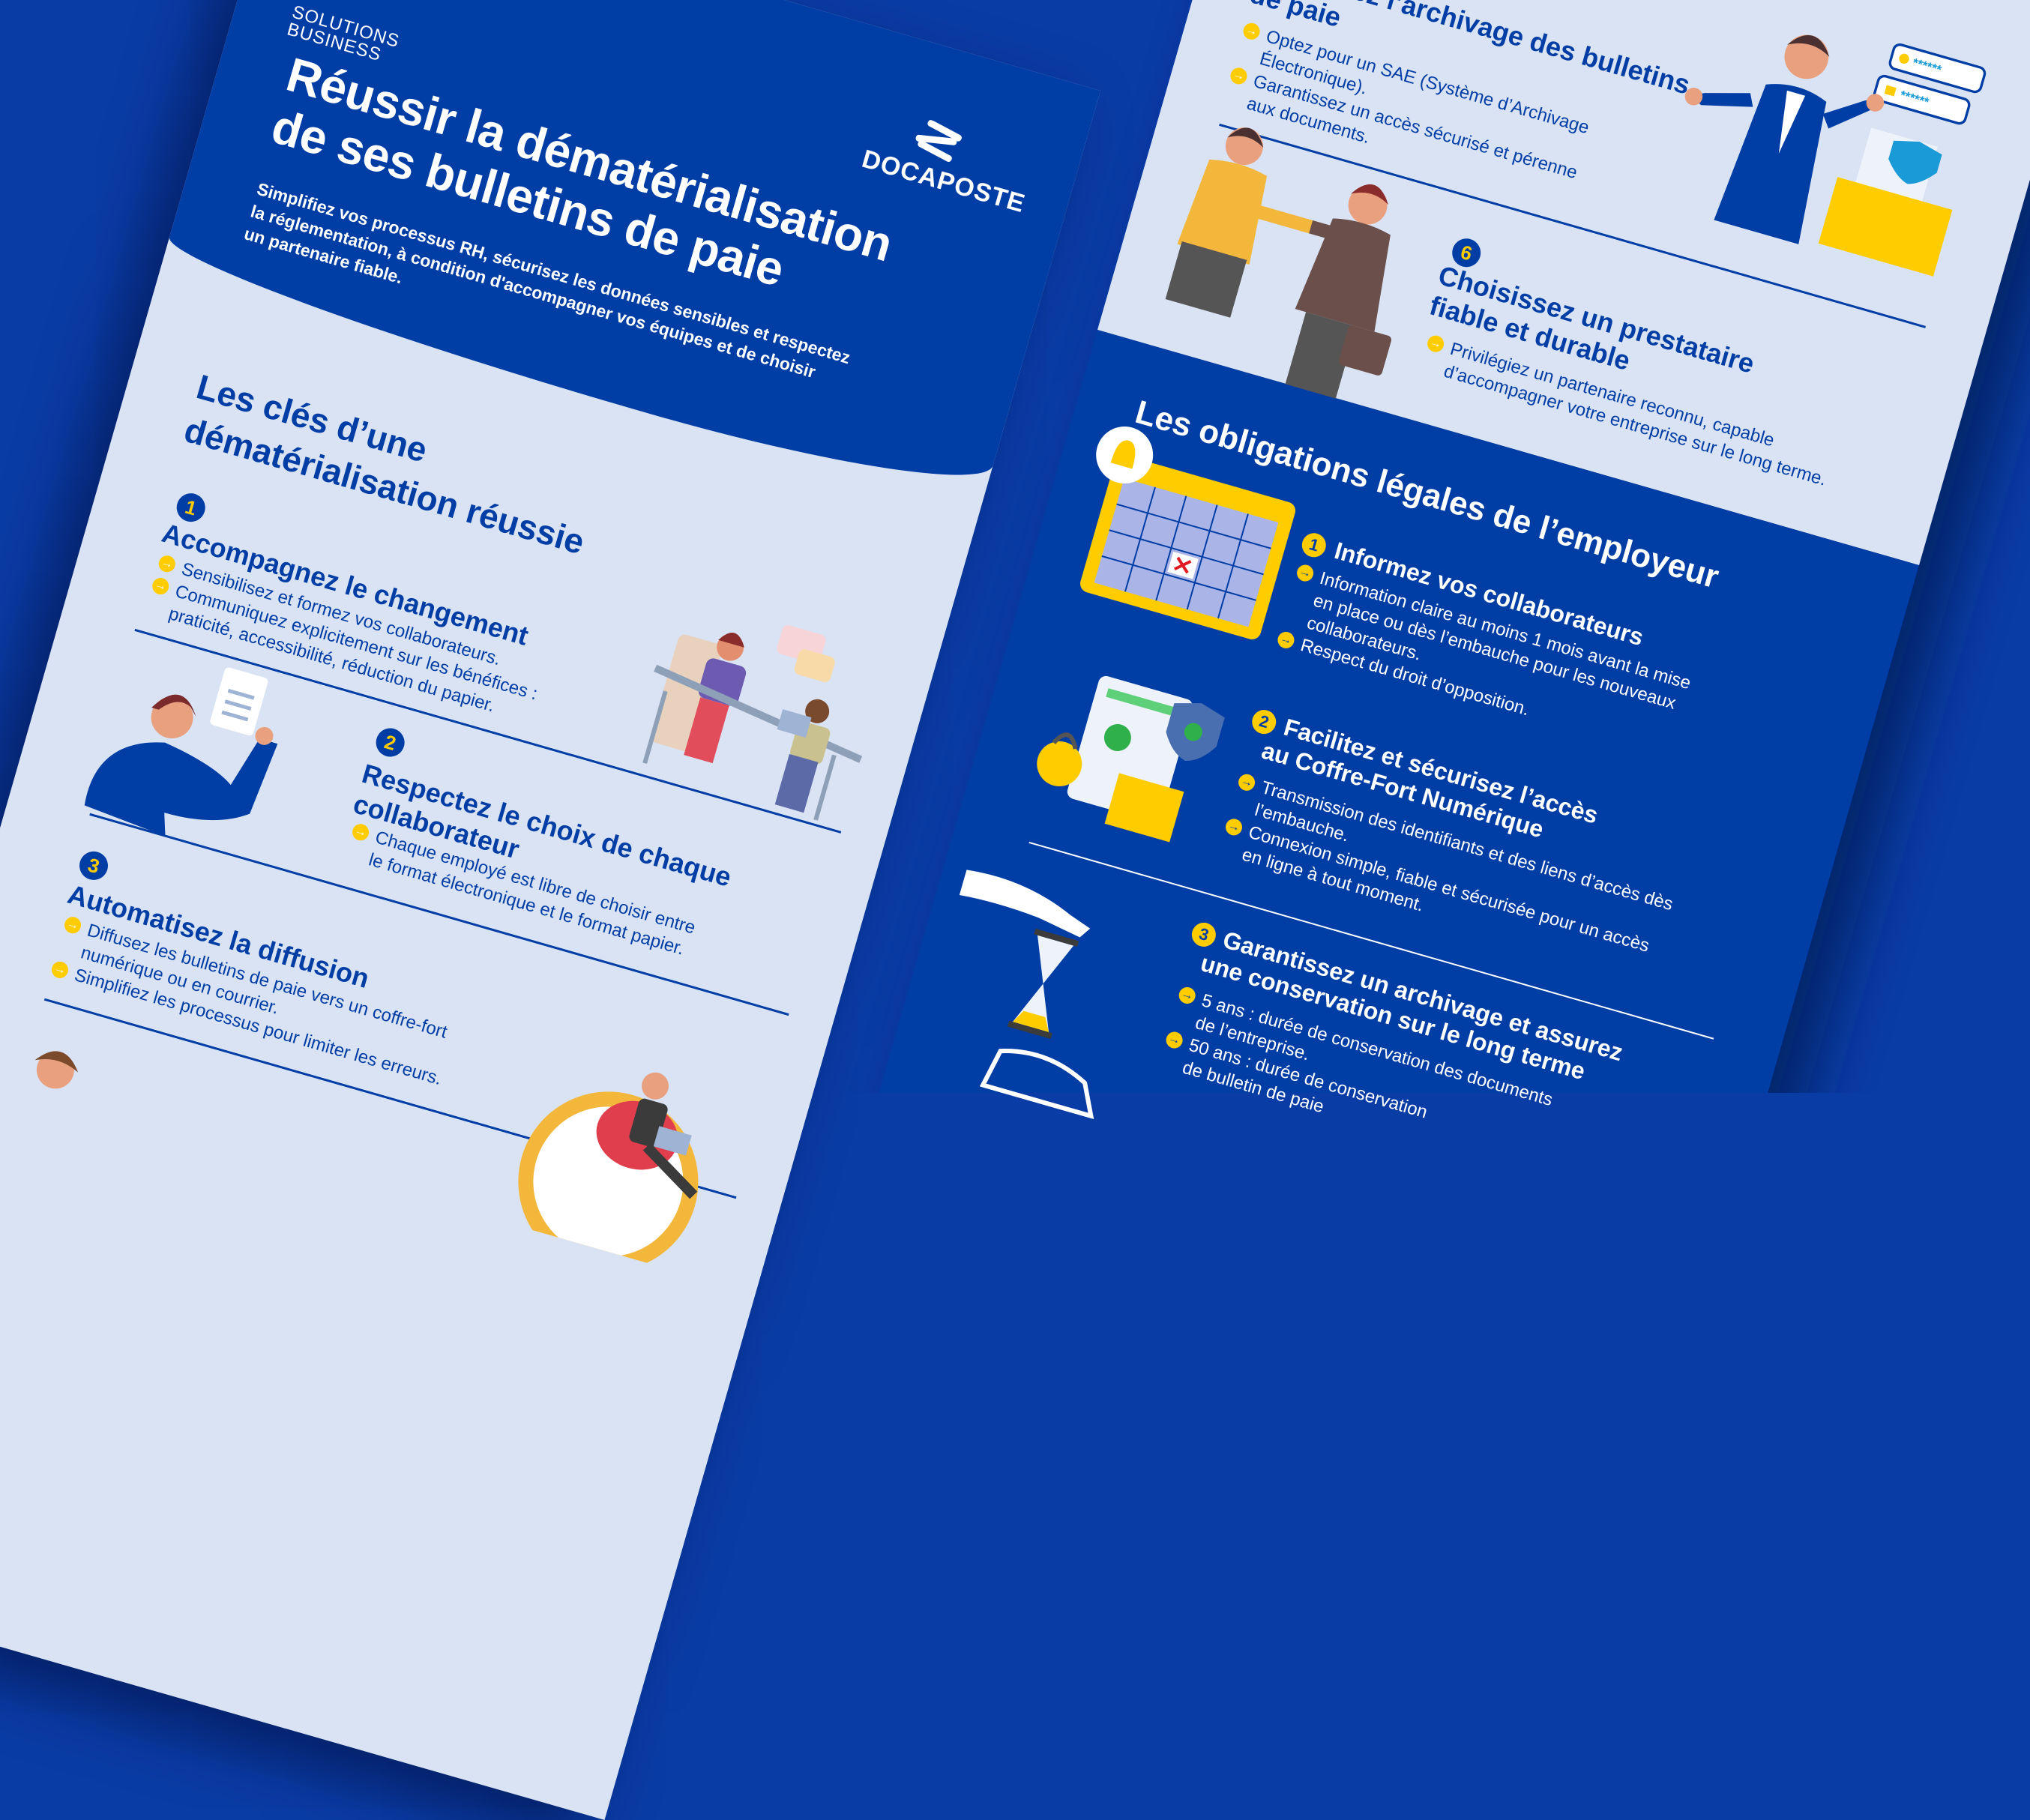 This screenshot has width=2030, height=1820. Describe the element at coordinates (1204, 934) in the screenshot. I see `obligation-number-3: 3` at that location.